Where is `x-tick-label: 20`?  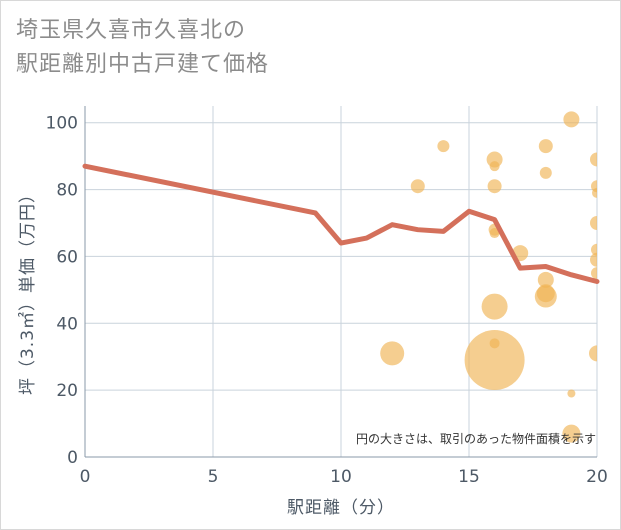 x-tick-label: 20 is located at coordinates (597, 477).